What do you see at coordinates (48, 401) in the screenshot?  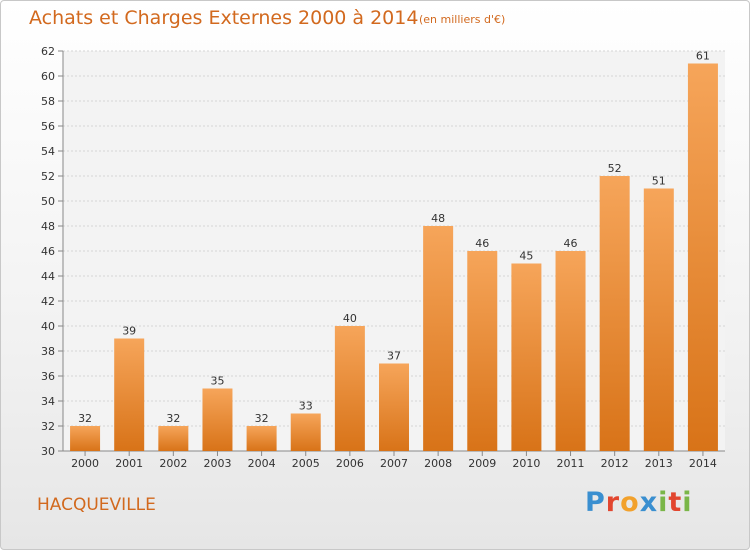 I see `y-tick-label: 34` at bounding box center [48, 401].